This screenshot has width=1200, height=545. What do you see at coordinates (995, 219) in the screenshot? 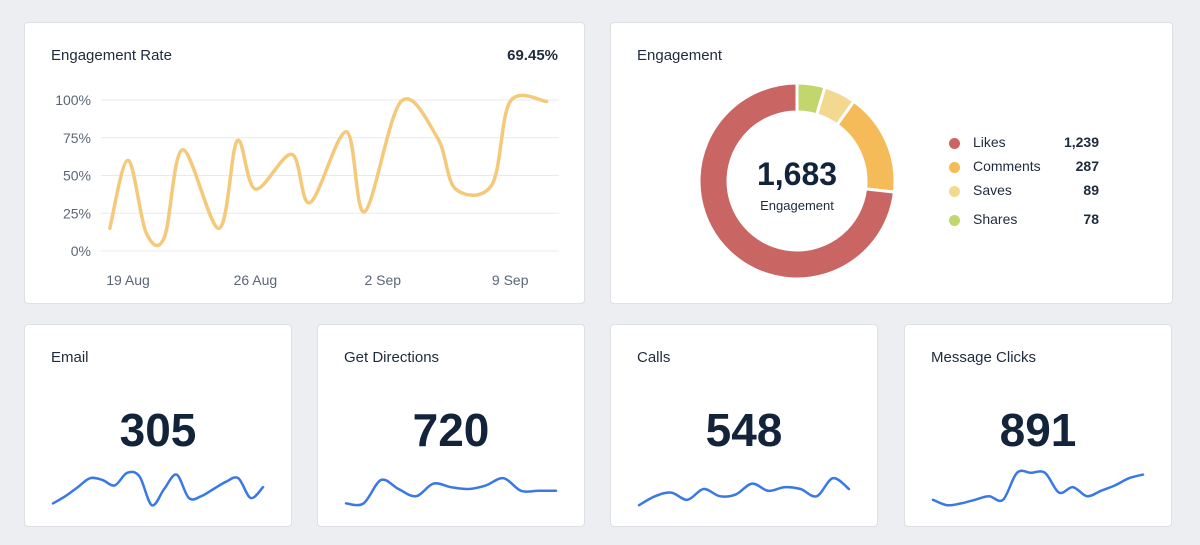
I see `legend-label: Shares` at bounding box center [995, 219].